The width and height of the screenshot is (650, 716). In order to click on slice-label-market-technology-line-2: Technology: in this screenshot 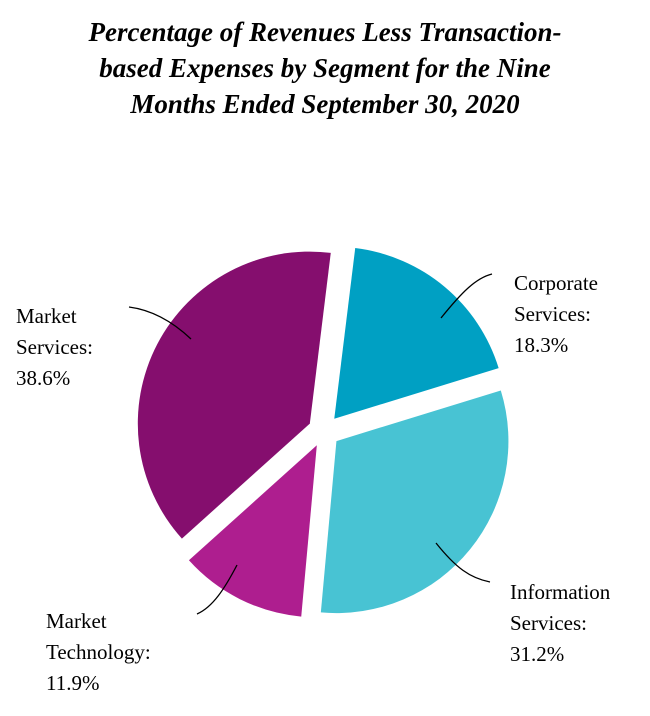, I will do `click(98, 652)`.